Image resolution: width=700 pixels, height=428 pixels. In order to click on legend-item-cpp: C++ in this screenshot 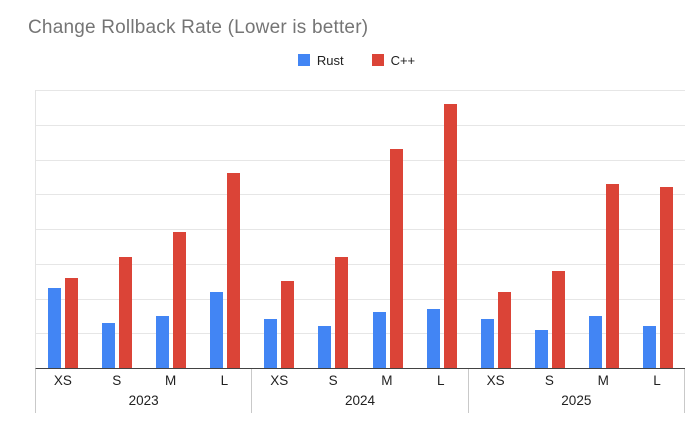, I will do `click(393, 60)`.